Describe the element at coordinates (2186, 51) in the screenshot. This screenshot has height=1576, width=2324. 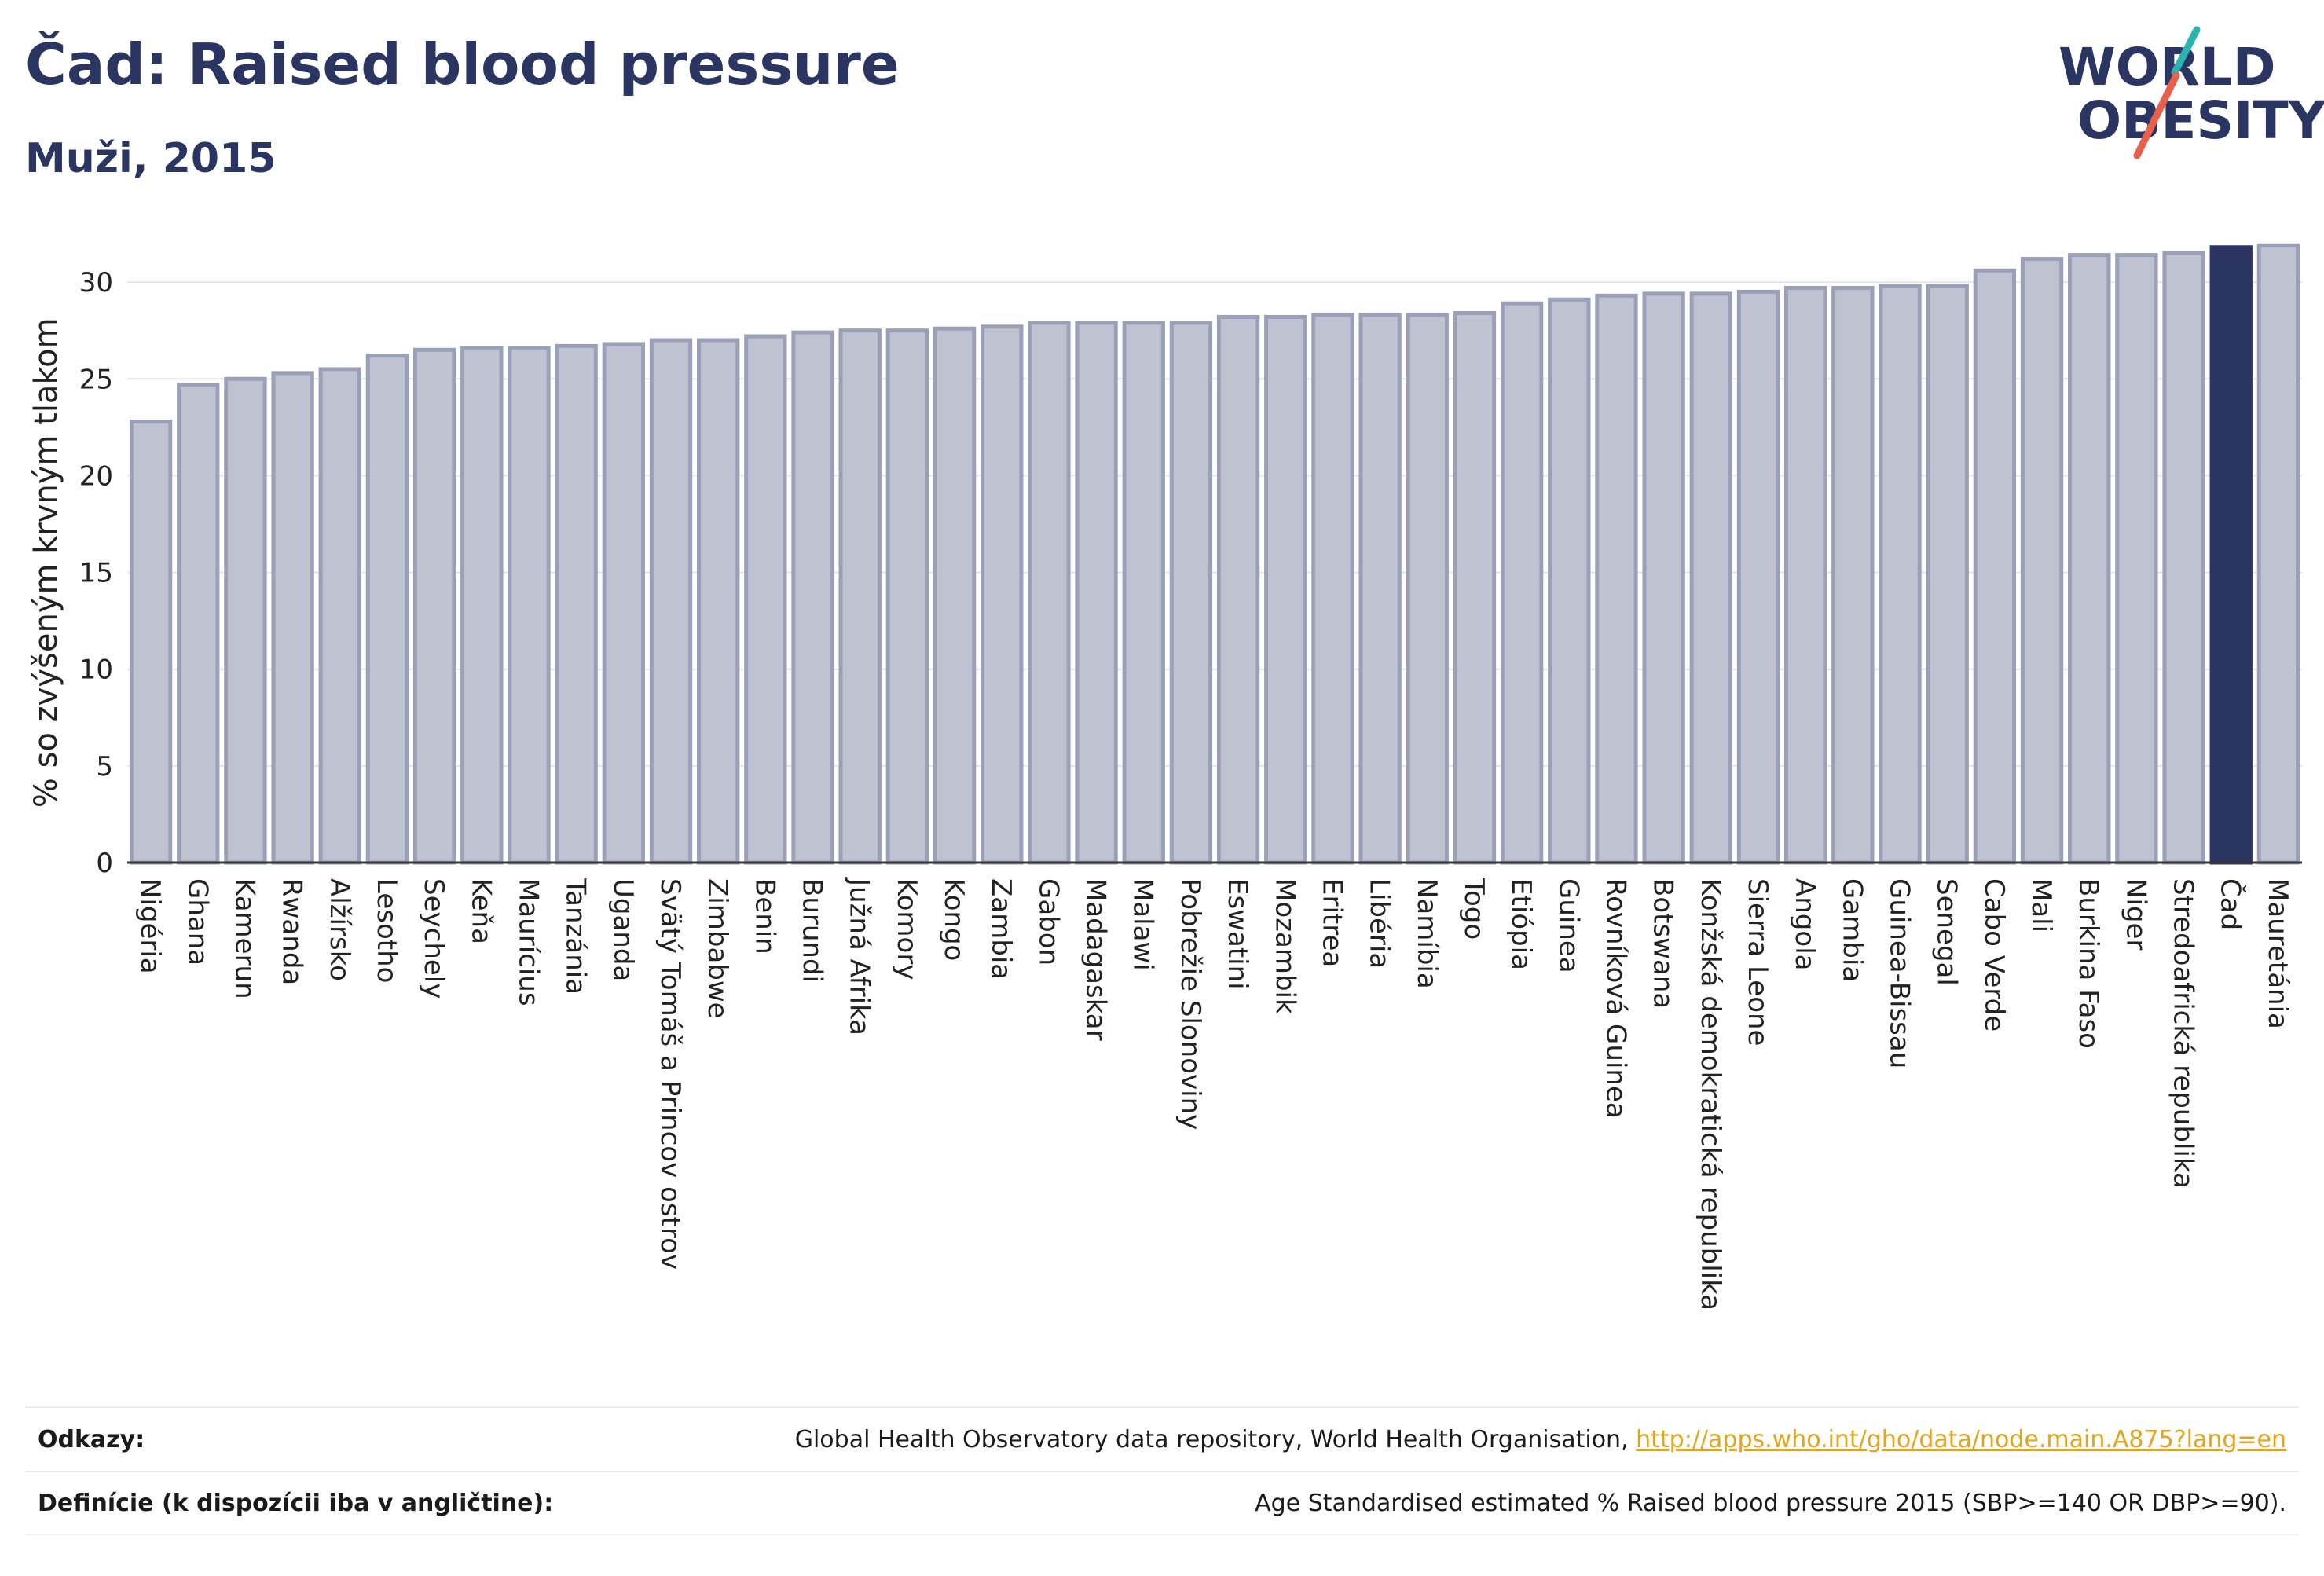
I see `logo-slash-teal` at that location.